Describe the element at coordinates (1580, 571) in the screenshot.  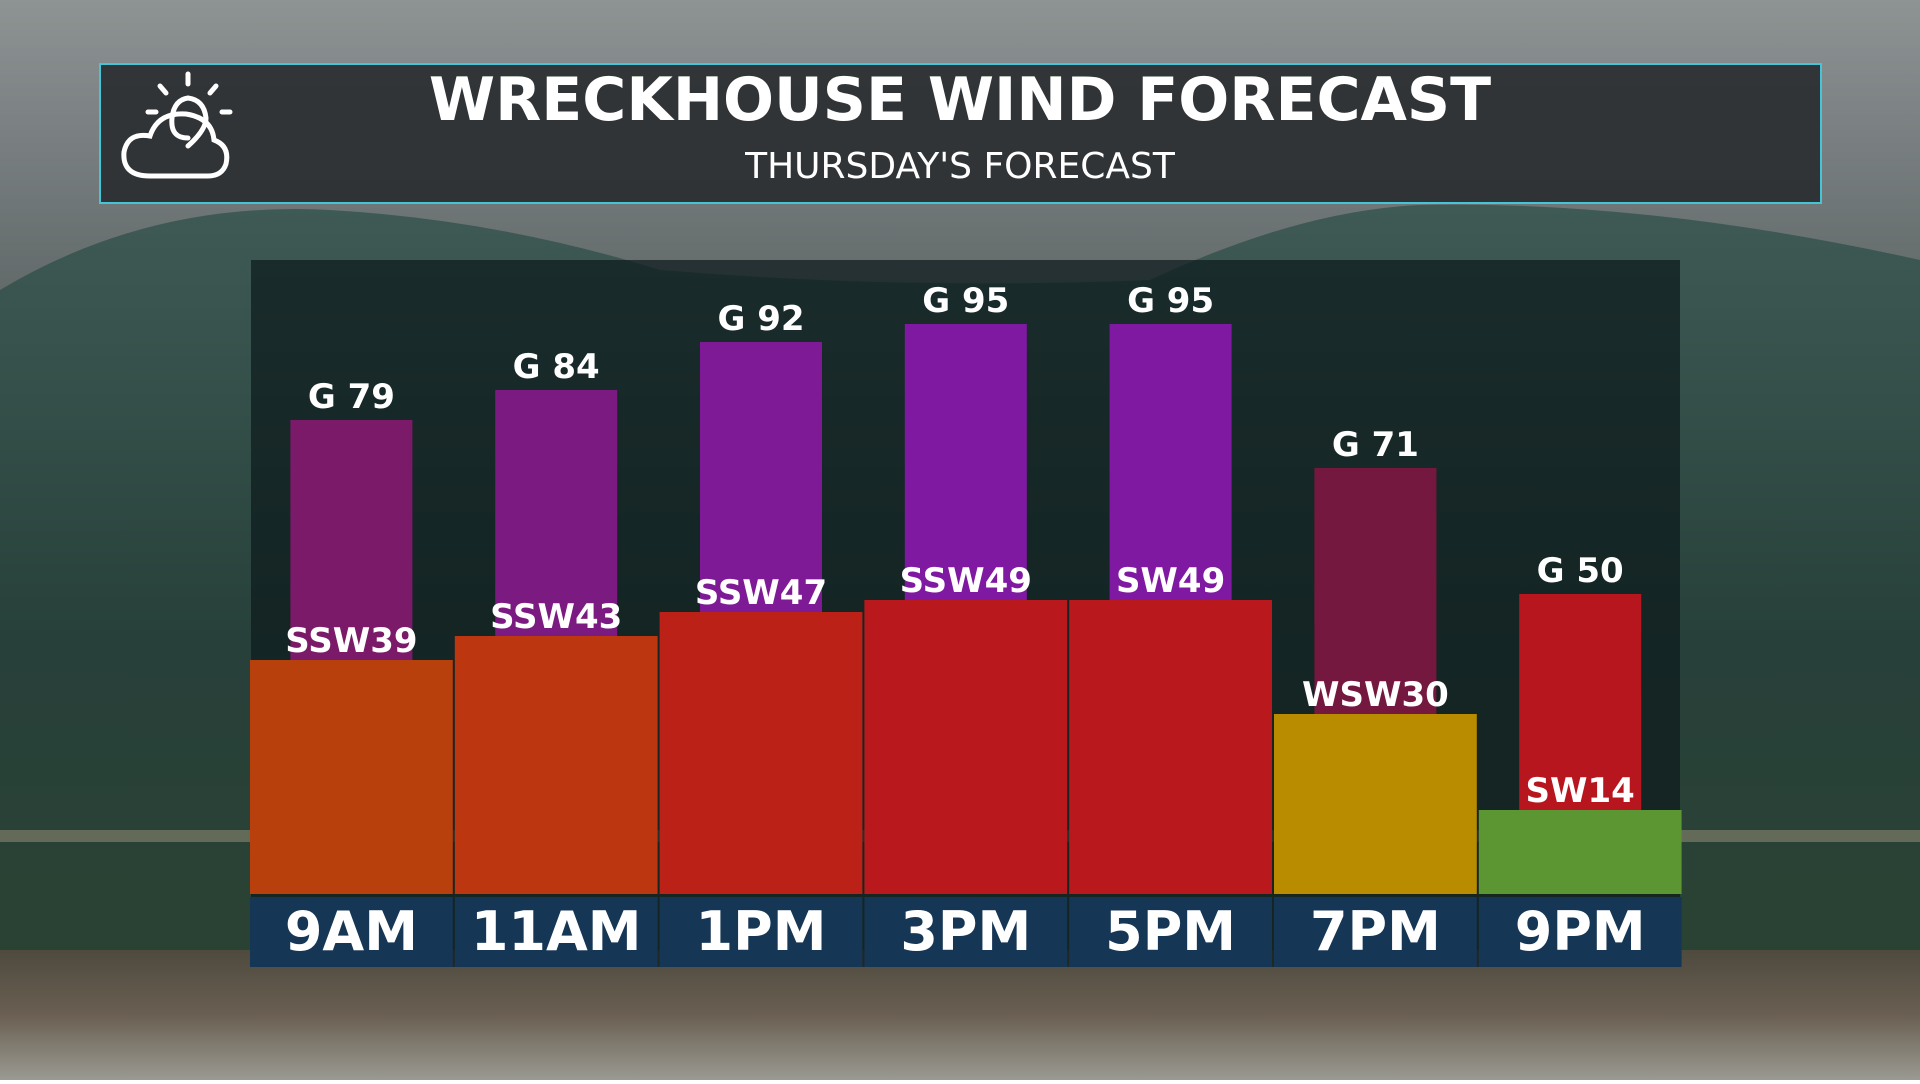
I see `gust-label: G 50` at that location.